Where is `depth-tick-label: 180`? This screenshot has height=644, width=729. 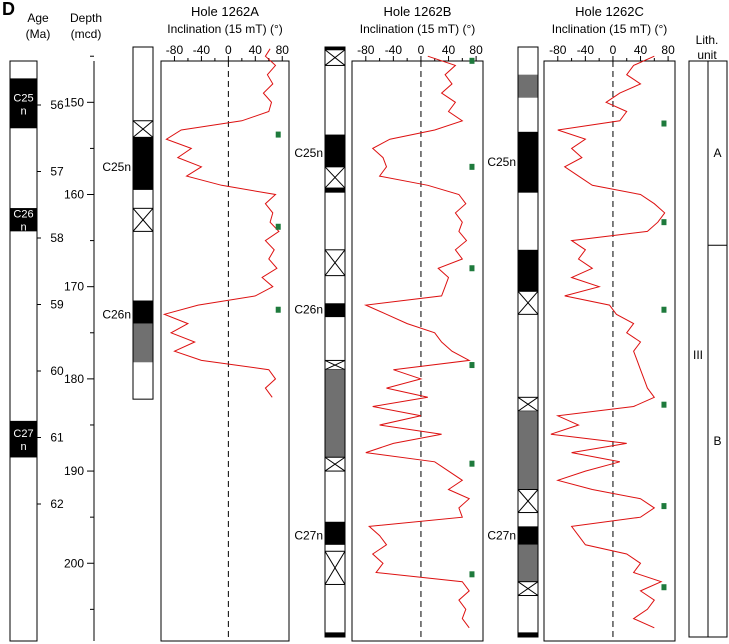 depth-tick-label: 180 is located at coordinates (74, 379).